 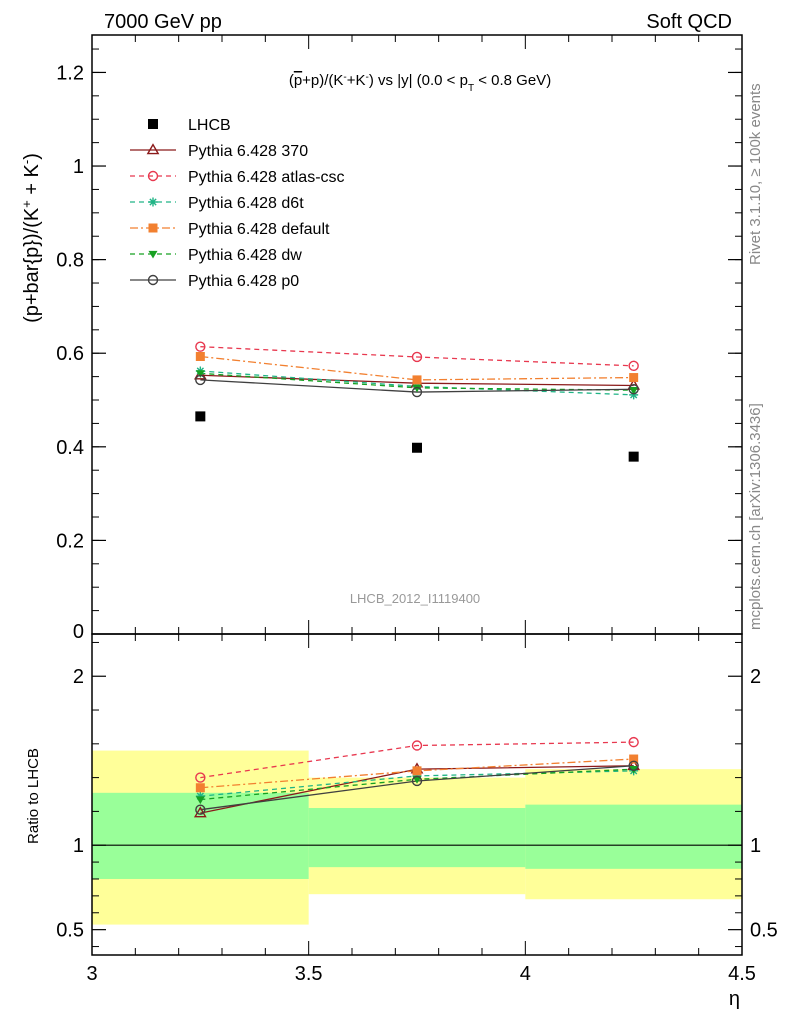 I want to click on x-tick-label: 3, so click(x=91, y=974).